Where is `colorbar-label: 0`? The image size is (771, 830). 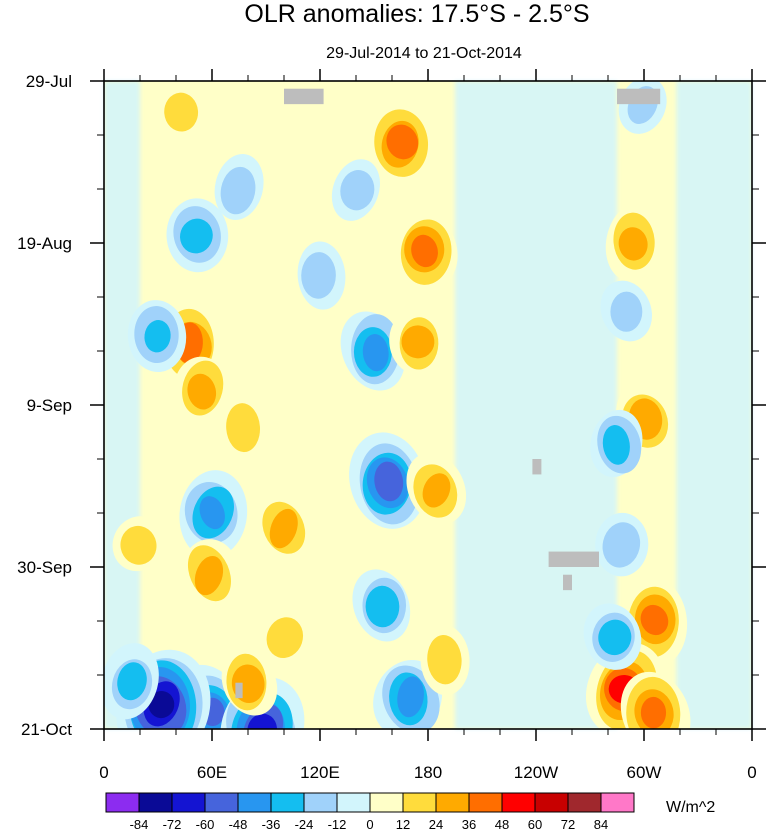 colorbar-label: 0 is located at coordinates (369, 823).